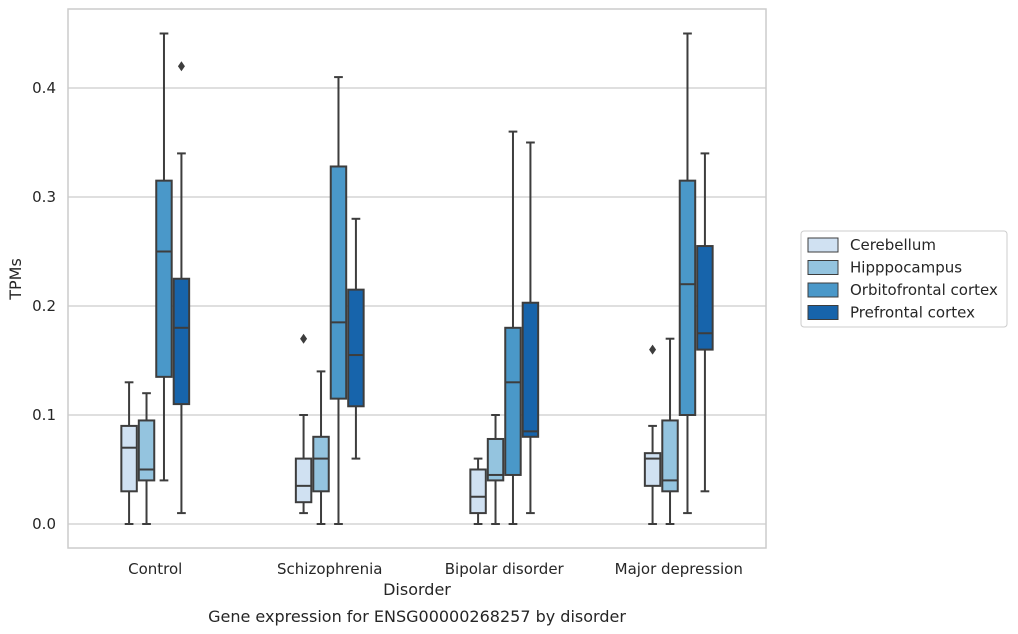  What do you see at coordinates (679, 569) in the screenshot?
I see `x-tick-label: Major depression` at bounding box center [679, 569].